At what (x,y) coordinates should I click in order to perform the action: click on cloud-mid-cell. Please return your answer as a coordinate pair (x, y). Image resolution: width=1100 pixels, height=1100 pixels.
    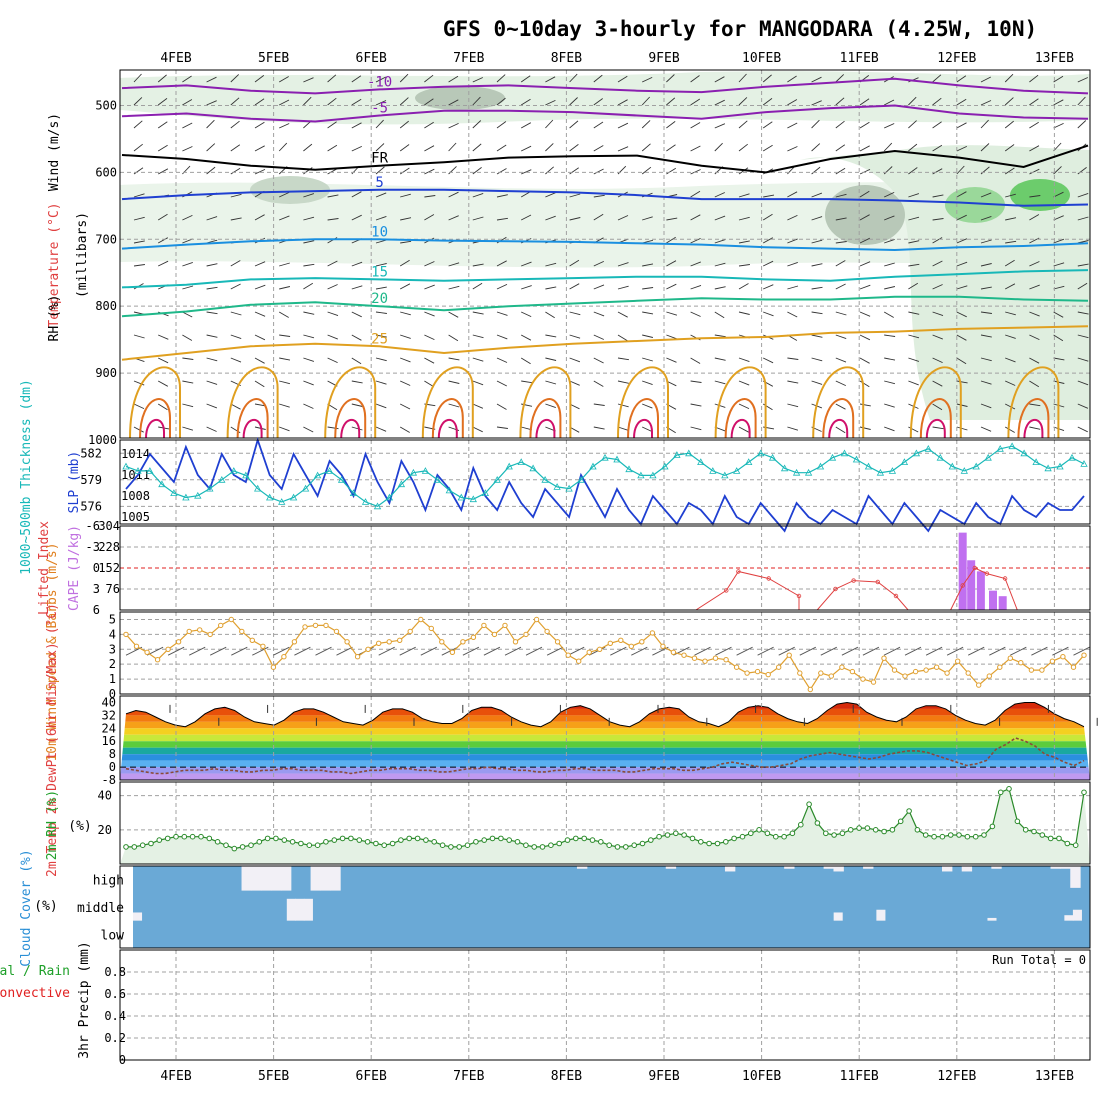
    Looking at the image, I should click on (300, 909).